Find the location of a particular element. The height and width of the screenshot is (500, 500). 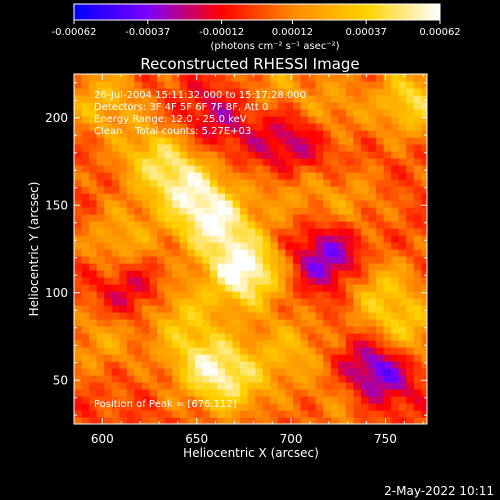

x-tick-label: 650 is located at coordinates (196, 439).